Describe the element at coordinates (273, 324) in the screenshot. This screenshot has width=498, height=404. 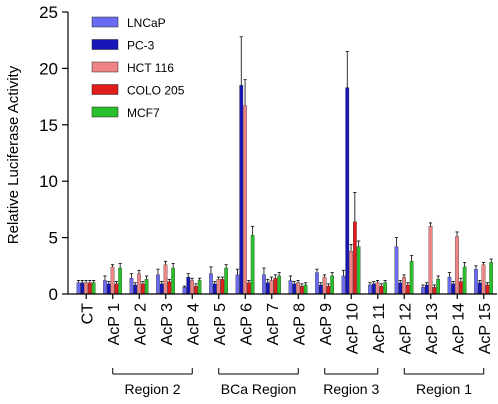
I see `x-tick-label: AcP 7` at that location.